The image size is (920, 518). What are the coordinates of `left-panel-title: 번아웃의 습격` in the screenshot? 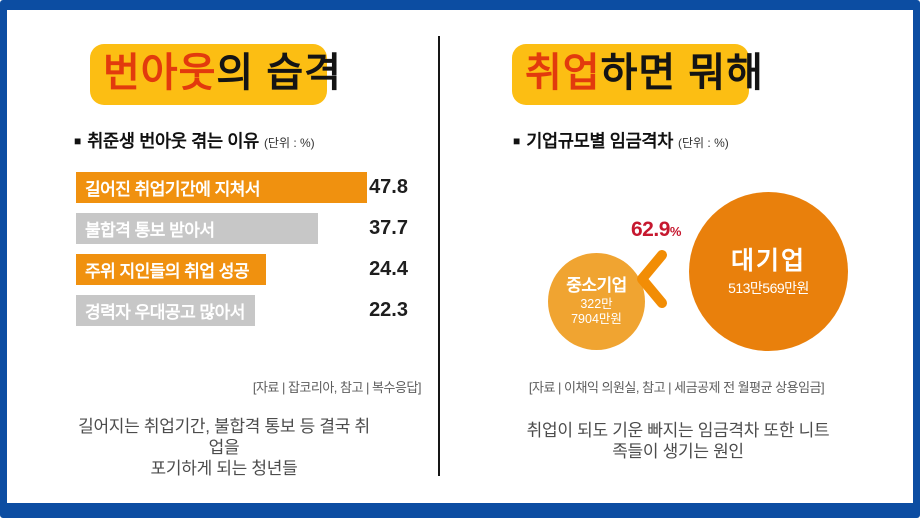 It's located at (222, 73).